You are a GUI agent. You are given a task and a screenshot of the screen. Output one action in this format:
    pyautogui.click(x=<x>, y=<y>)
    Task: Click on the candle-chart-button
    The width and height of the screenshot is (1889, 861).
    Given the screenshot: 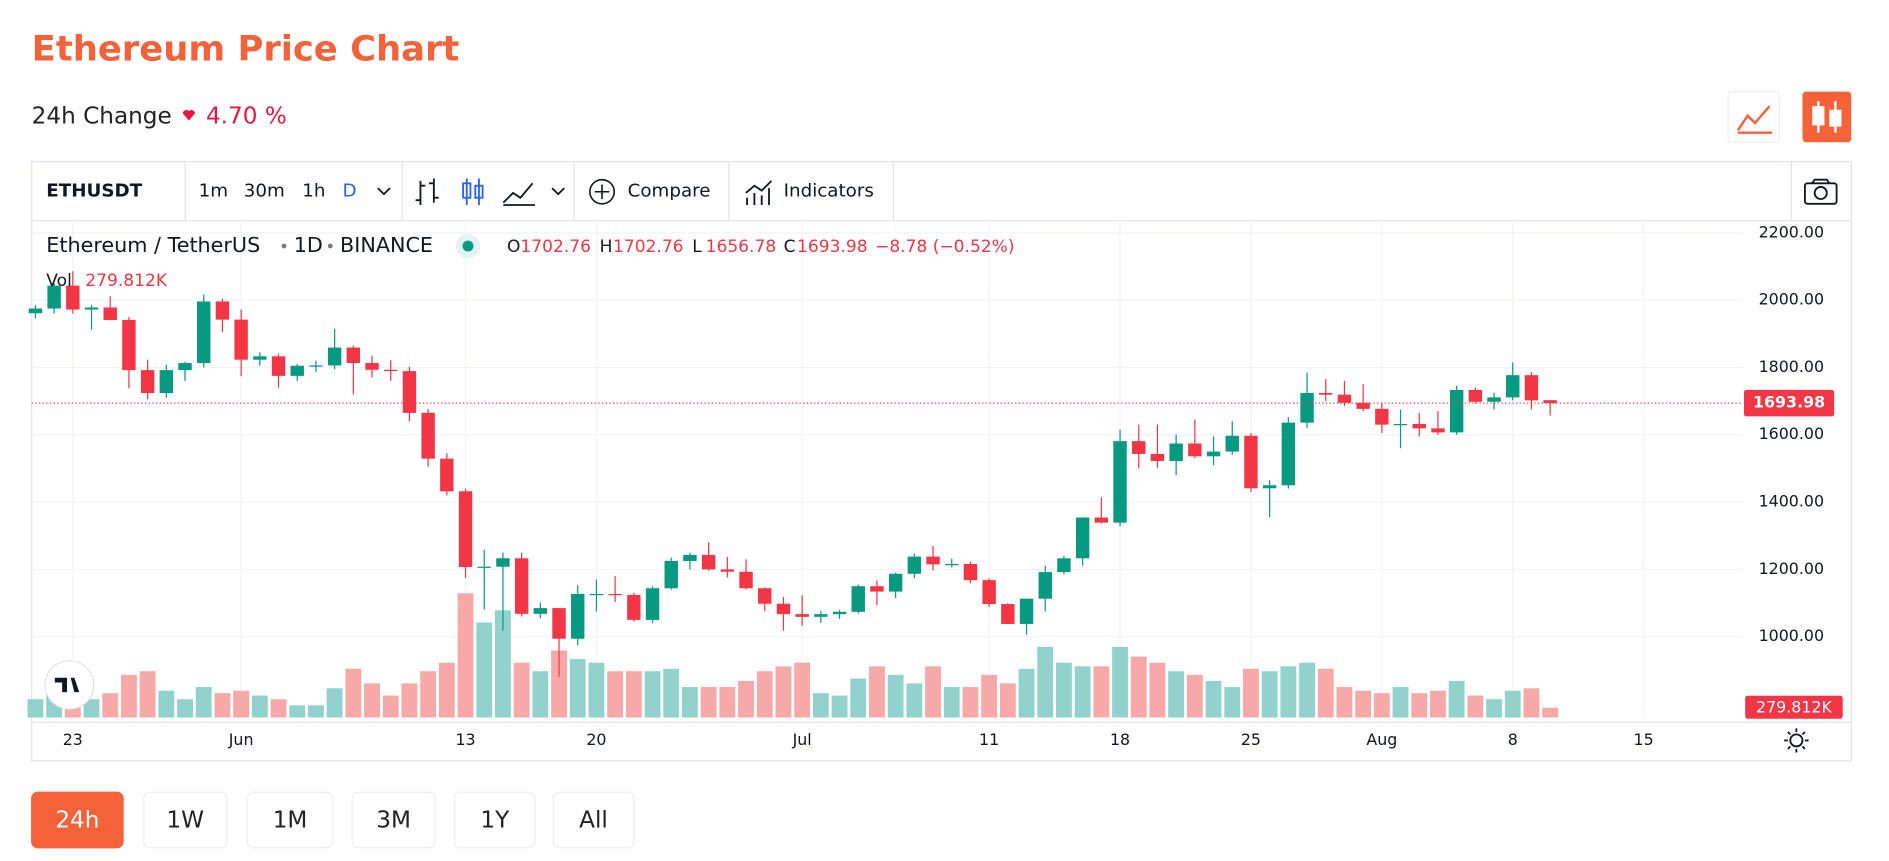 What is the action you would take?
    pyautogui.click(x=1827, y=117)
    